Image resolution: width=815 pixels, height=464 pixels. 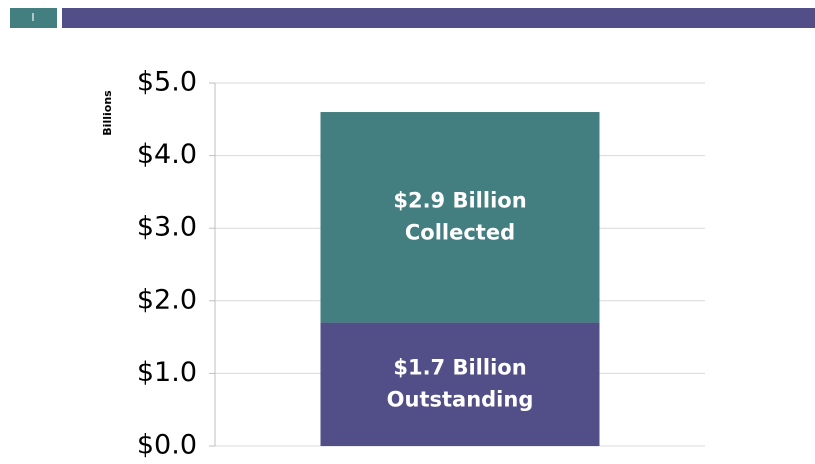 What do you see at coordinates (167, 299) in the screenshot?
I see `y-tick-label: $2.0` at bounding box center [167, 299].